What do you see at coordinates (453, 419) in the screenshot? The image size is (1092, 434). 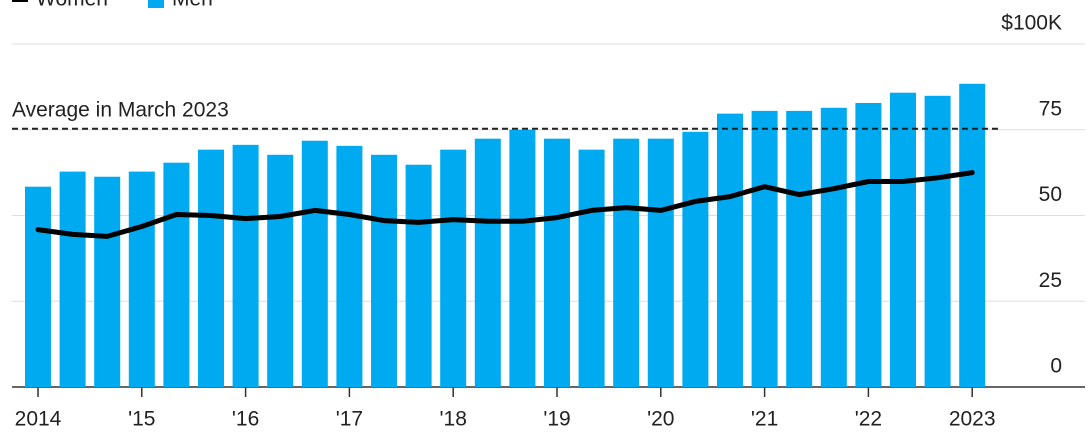 I see `x-tick-label: '18` at bounding box center [453, 419].